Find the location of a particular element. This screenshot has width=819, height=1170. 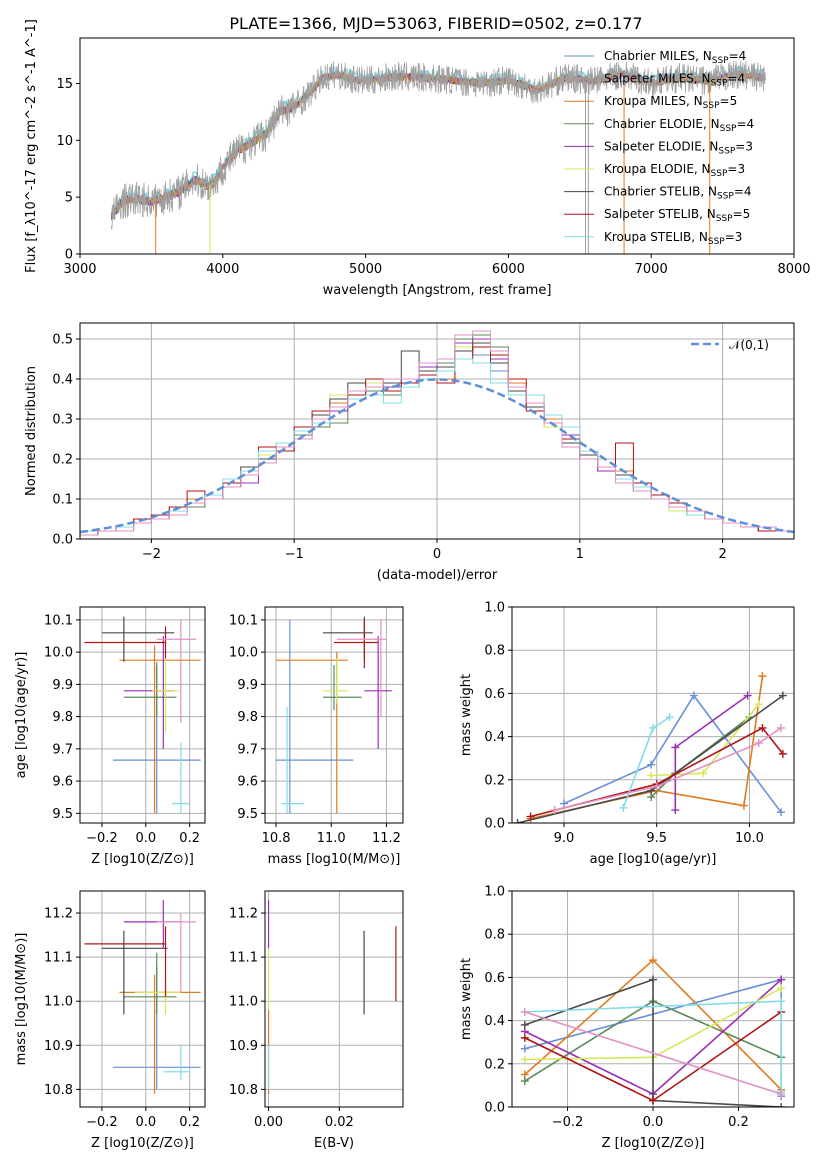

x-tick-label: 4000 is located at coordinates (222, 269).